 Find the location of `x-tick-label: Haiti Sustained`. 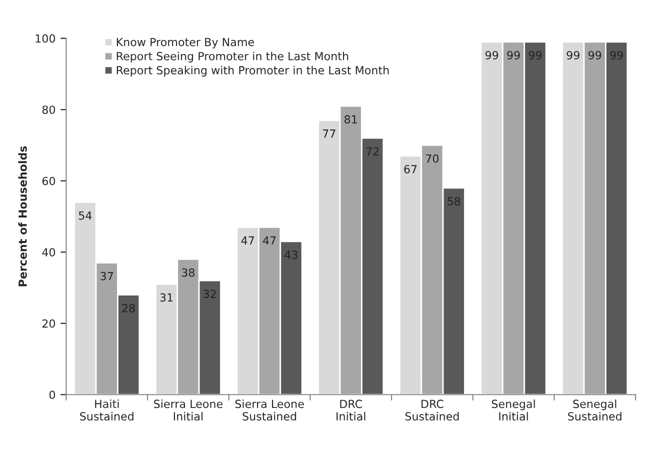

x-tick-label: Haiti Sustained is located at coordinates (107, 410).